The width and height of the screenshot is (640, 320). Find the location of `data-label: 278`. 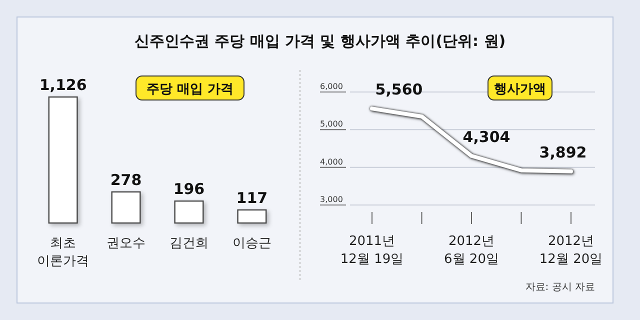

data-label: 278 is located at coordinates (126, 179).